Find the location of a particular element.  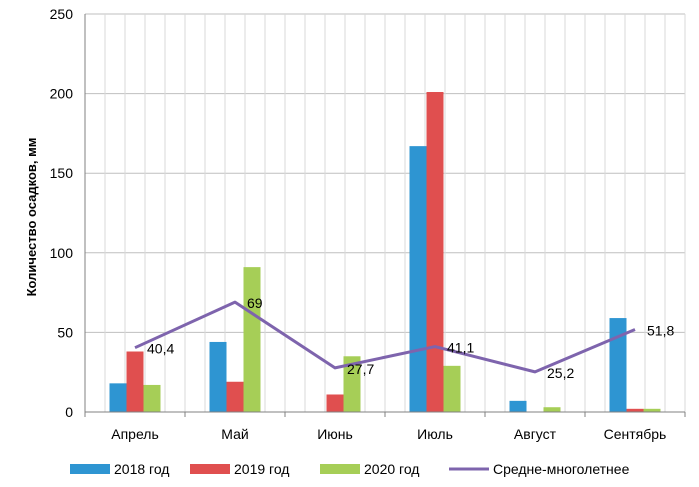

data-label: 25,2 is located at coordinates (560, 373).